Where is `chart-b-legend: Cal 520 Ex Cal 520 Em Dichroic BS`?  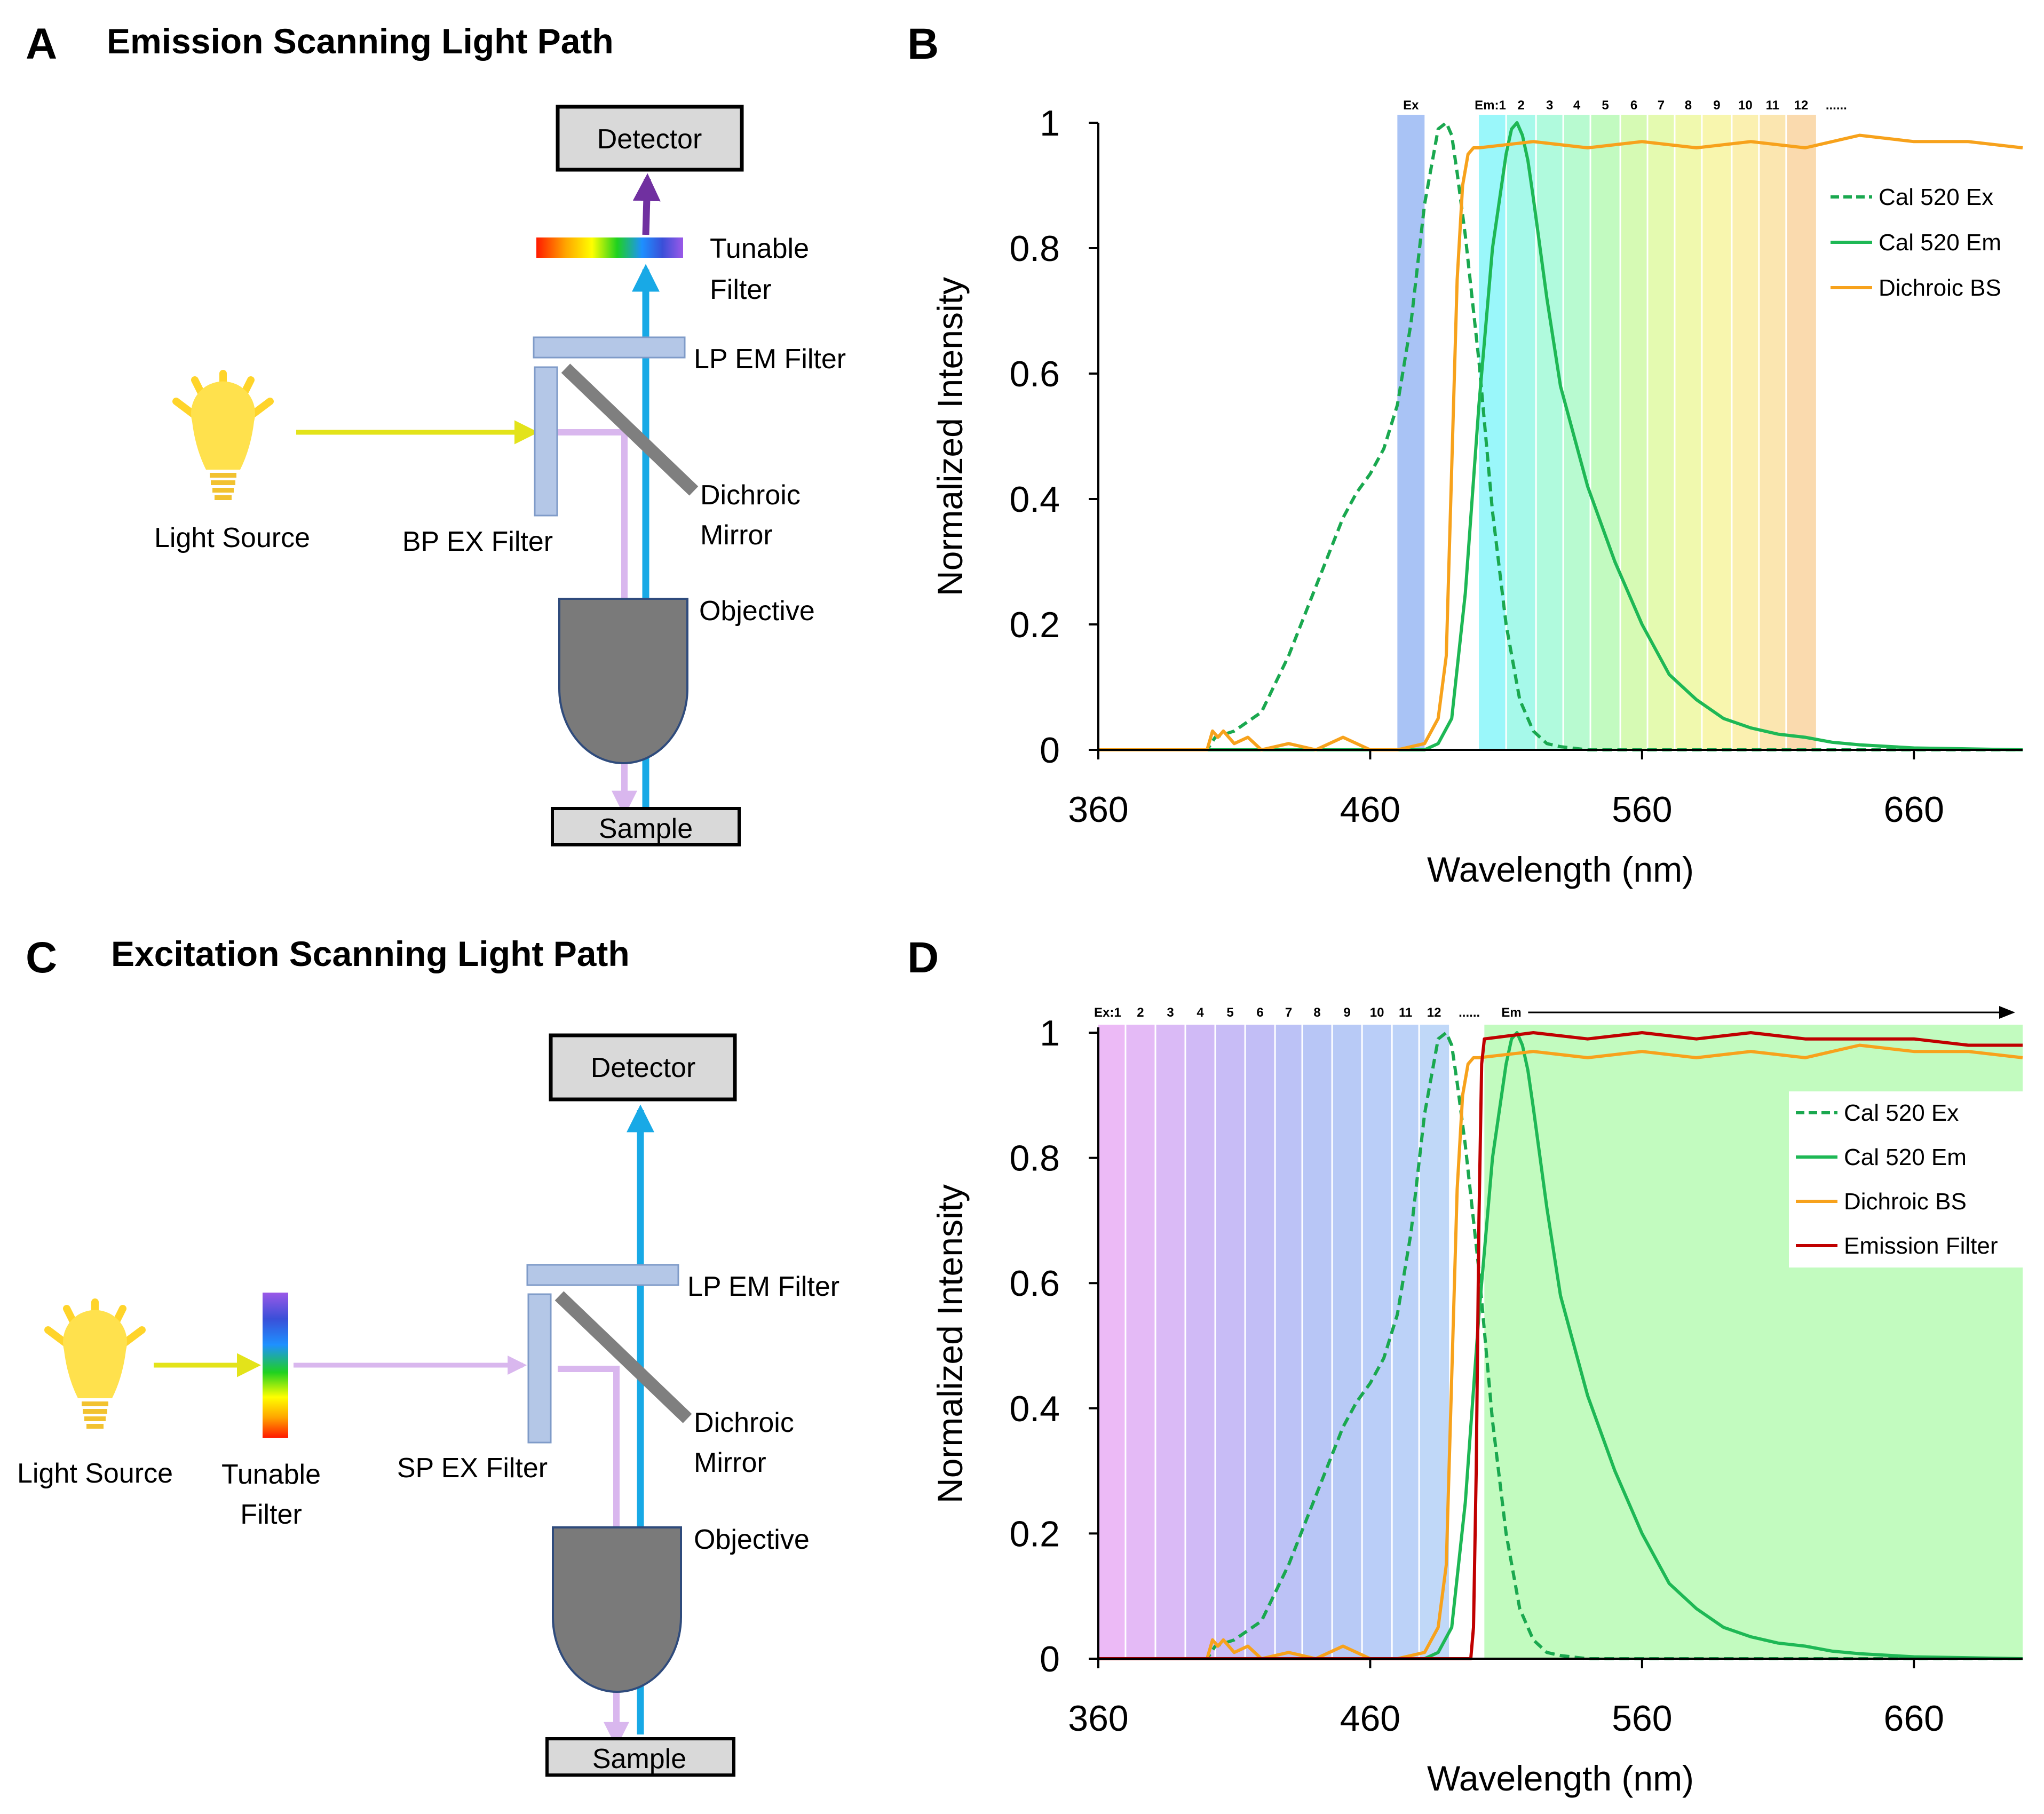
chart-b-legend: Cal 520 Ex Cal 520 Em Dichroic BS is located at coordinates (1916, 242).